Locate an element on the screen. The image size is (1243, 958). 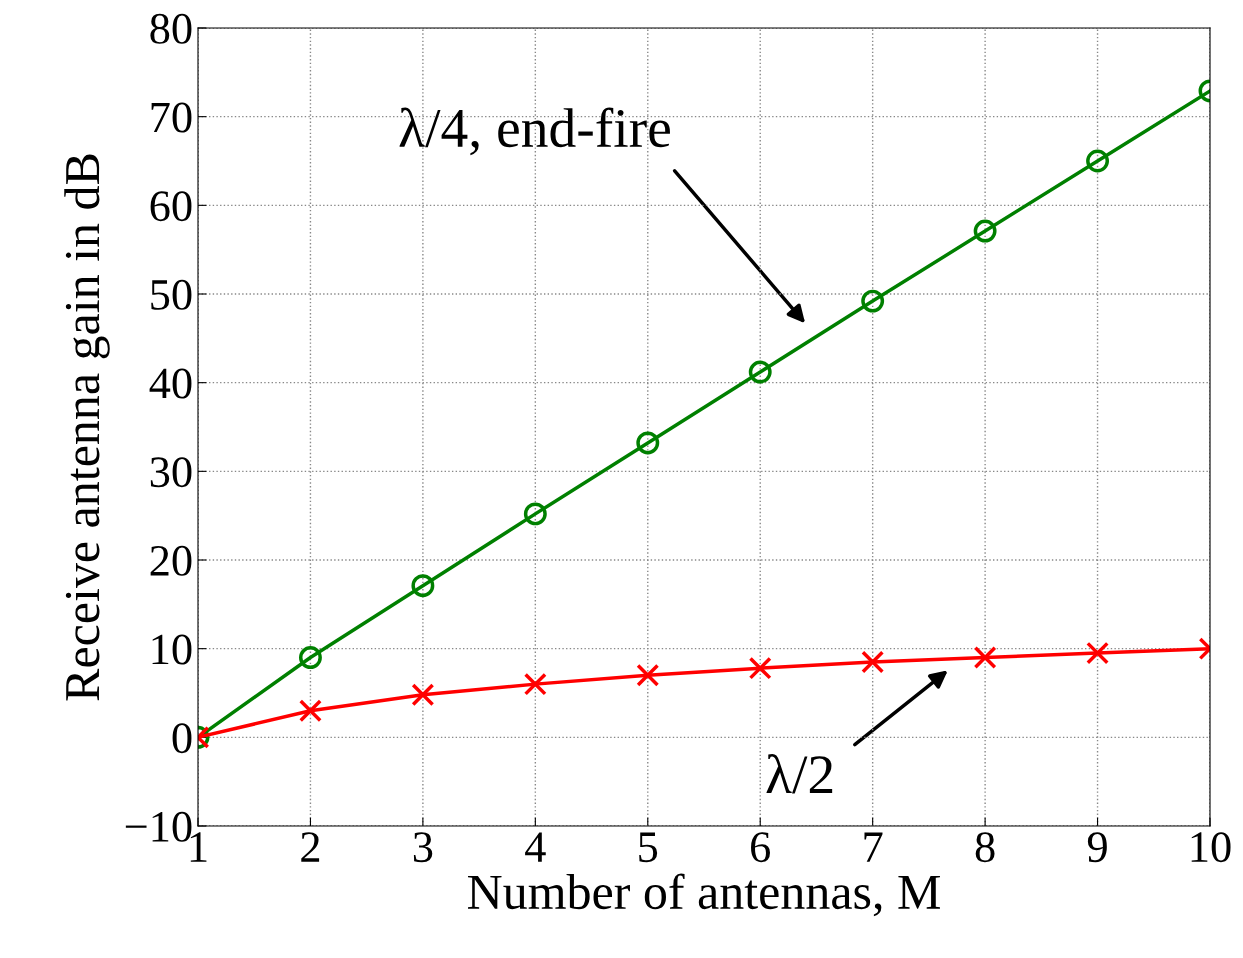
y-tick-label: 50 is located at coordinates (171, 294).